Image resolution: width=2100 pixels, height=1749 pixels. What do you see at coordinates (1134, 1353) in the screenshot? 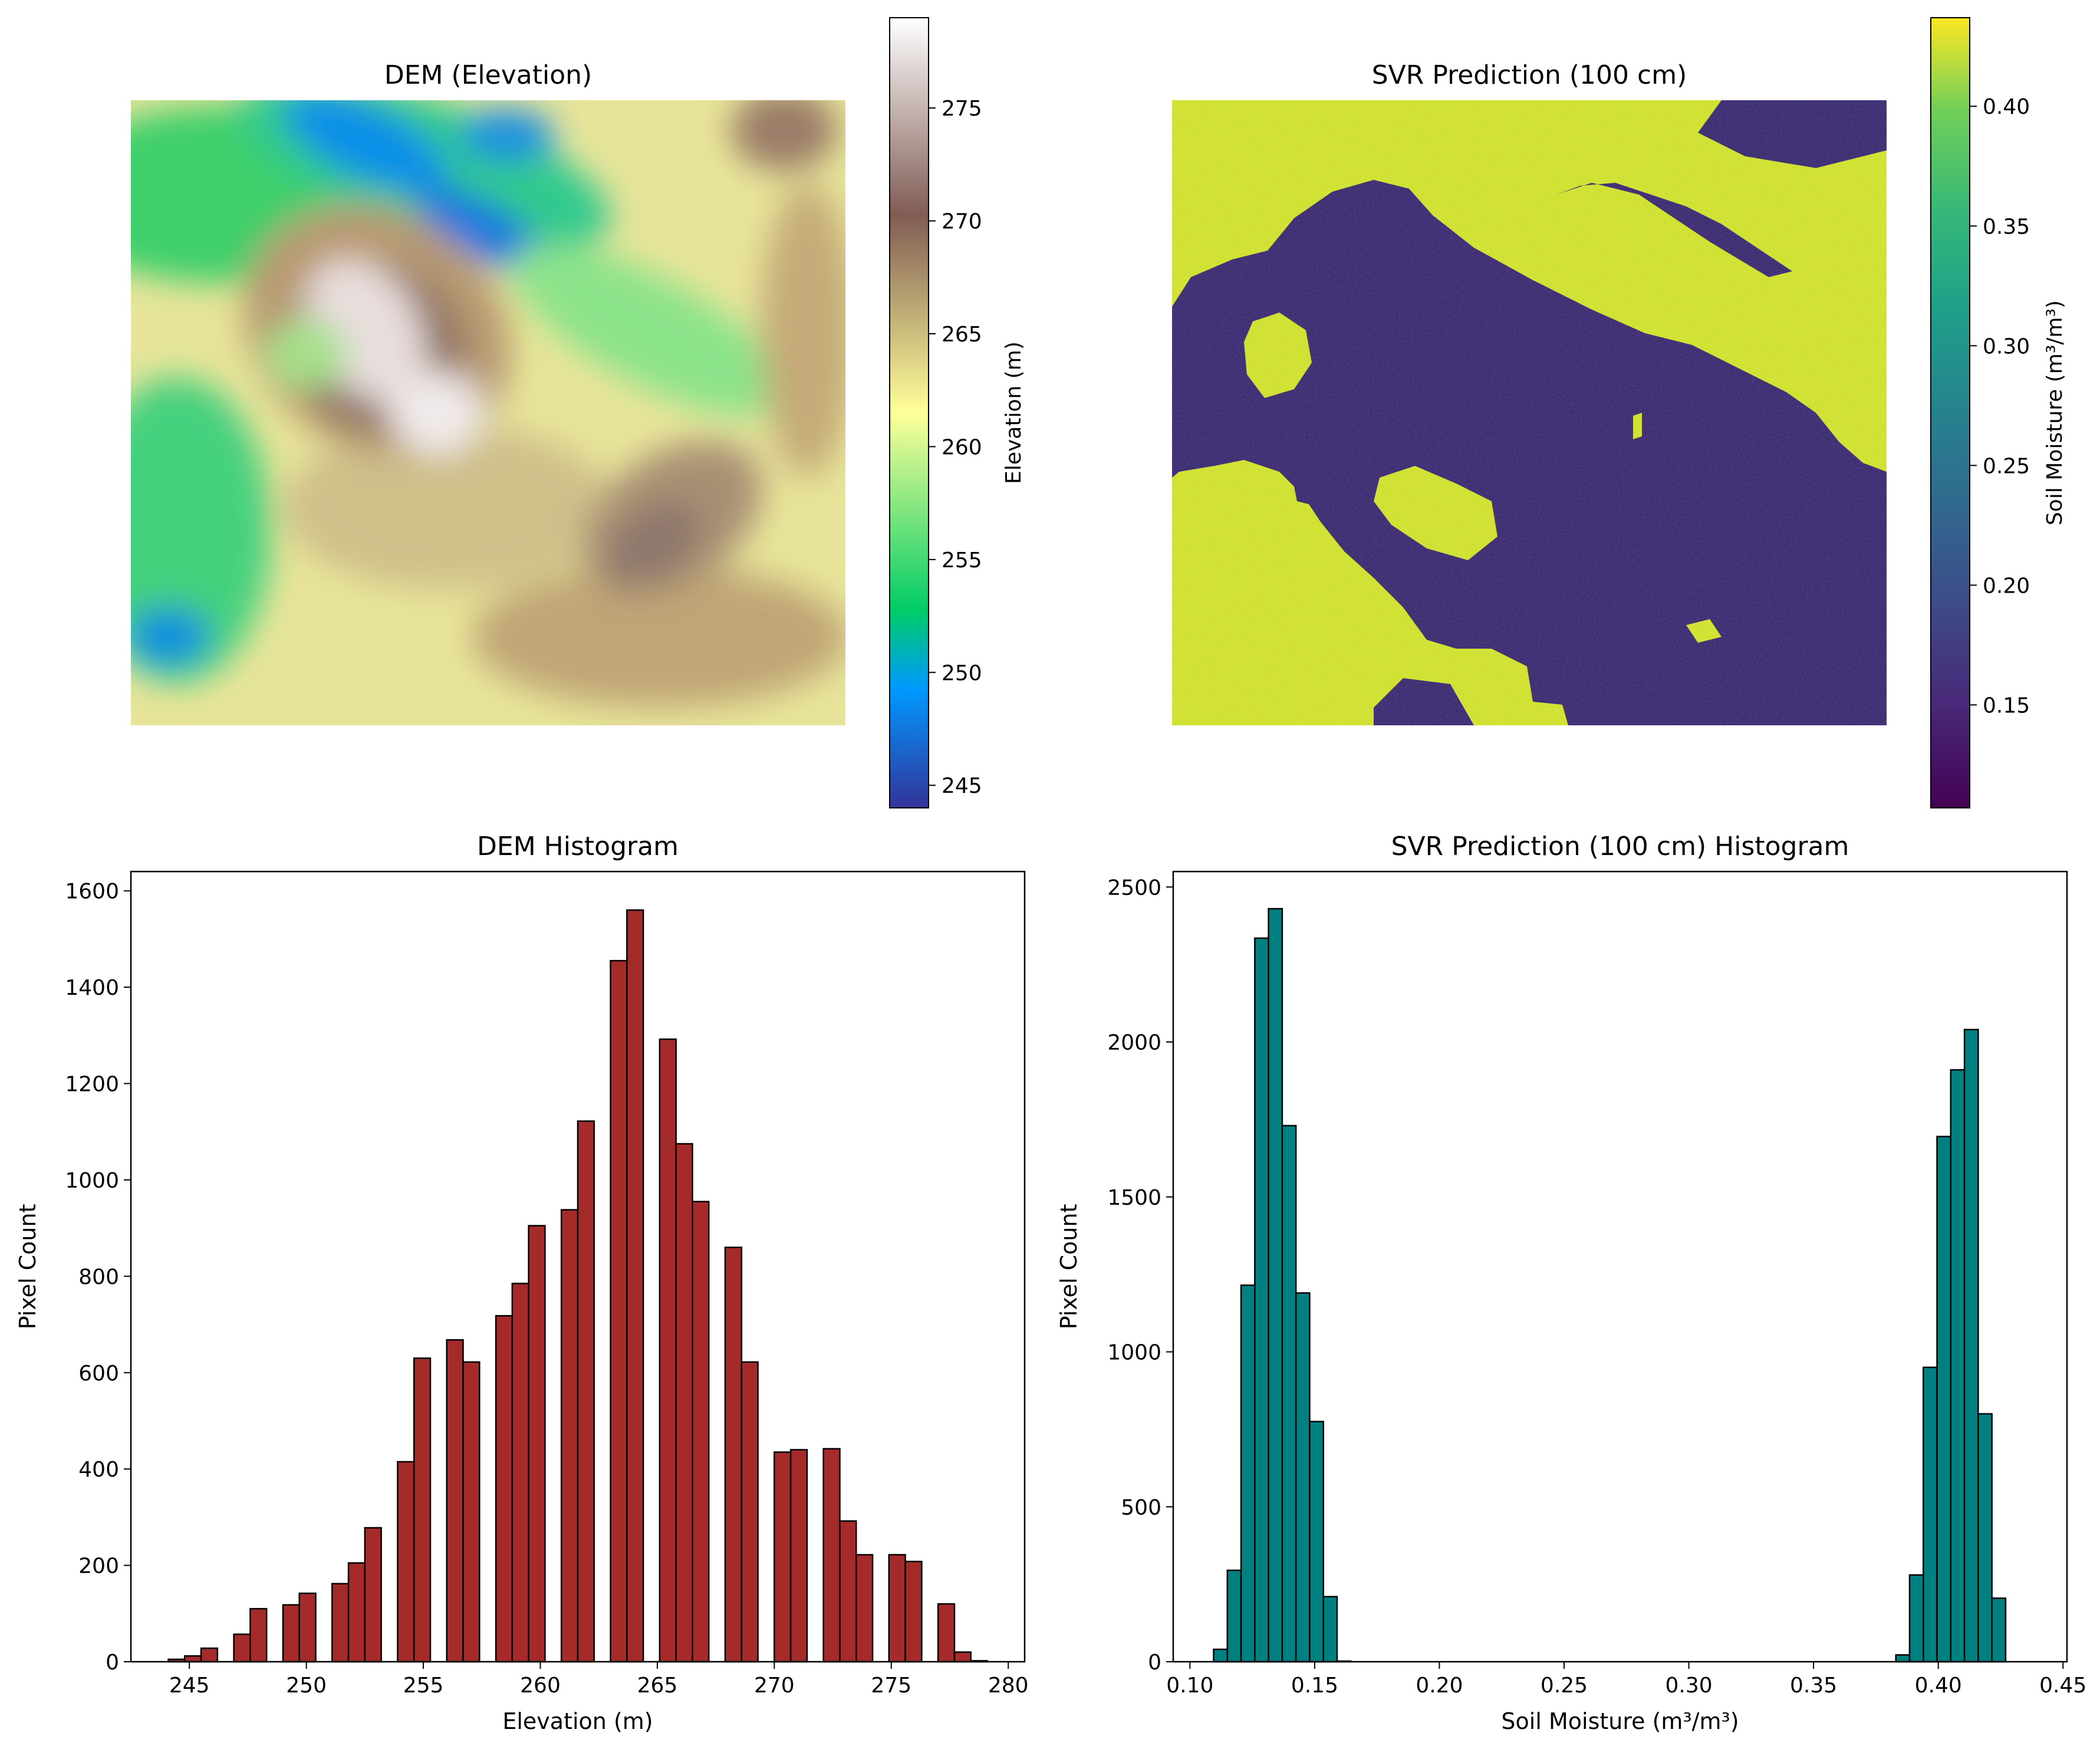
I see `svr-histogram-y-tick-label: 1000` at bounding box center [1134, 1353].